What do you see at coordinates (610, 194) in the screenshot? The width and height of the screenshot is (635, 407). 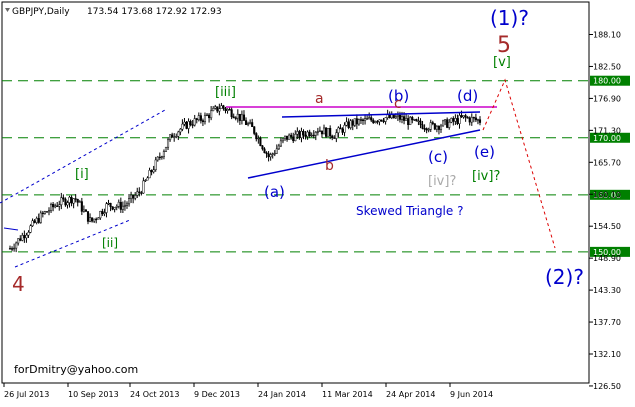 I see `level-value-box` at bounding box center [610, 194].